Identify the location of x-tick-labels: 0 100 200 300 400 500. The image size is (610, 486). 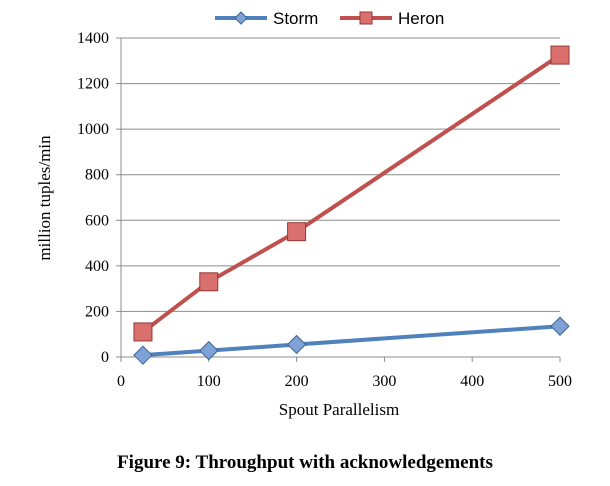
(344, 381).